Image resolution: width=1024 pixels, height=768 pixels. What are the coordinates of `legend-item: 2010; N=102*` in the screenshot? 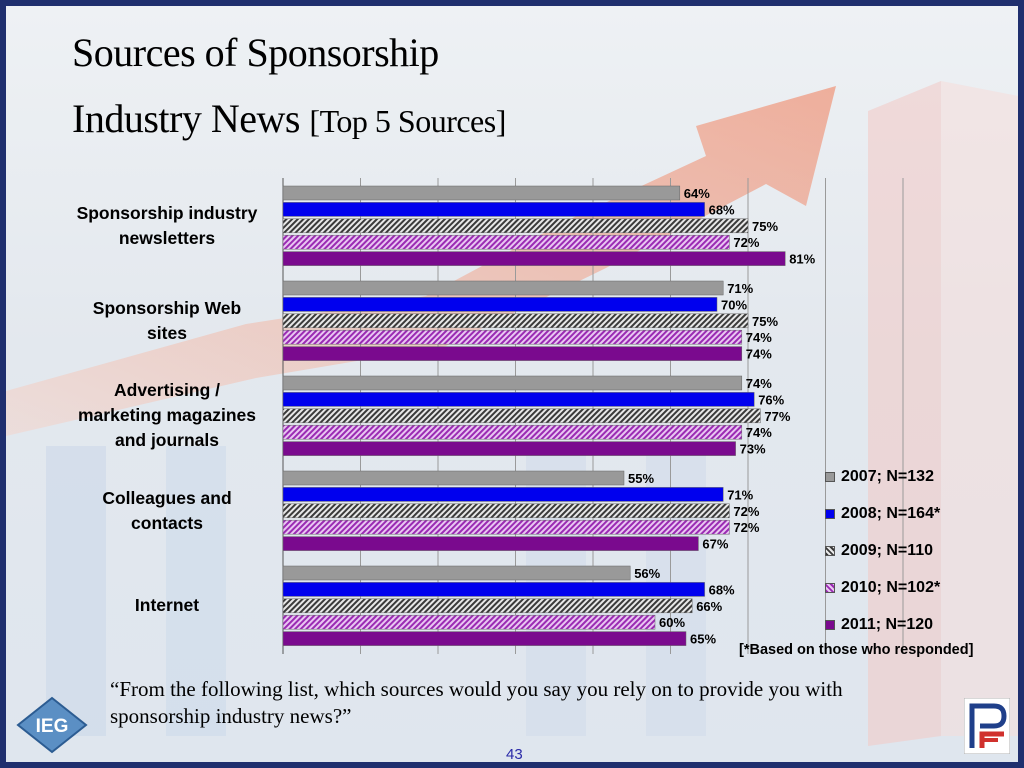 It's located at (882, 588).